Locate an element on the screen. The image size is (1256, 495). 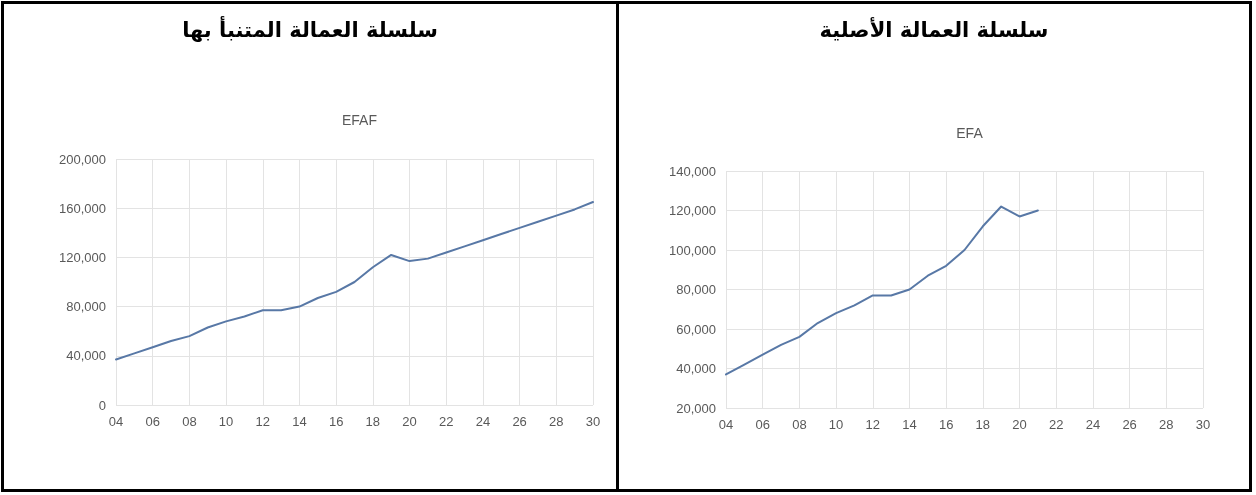
y-tick-label: 100,000 is located at coordinates (692, 250).